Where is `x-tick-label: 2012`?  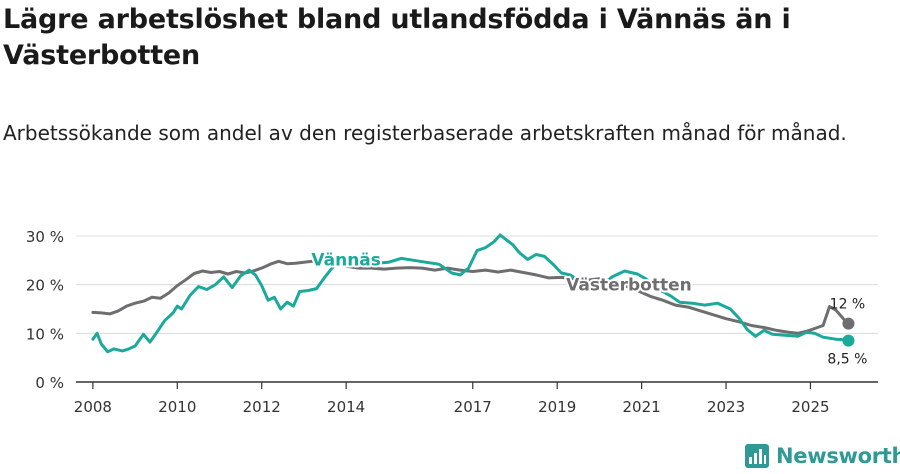 x-tick-label: 2012 is located at coordinates (262, 407).